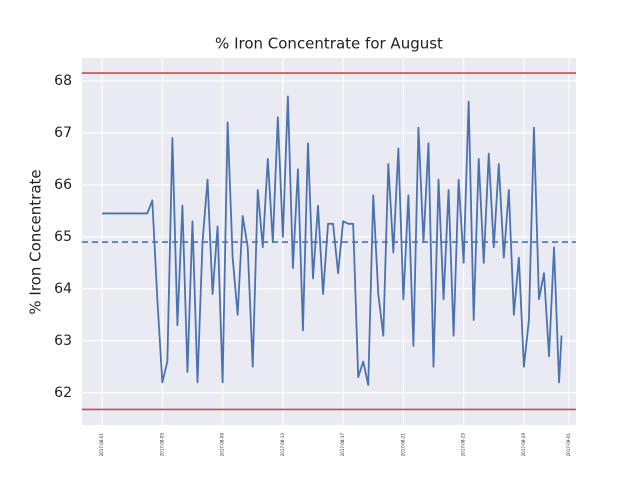 Image resolution: width=640 pixels, height=480 pixels. I want to click on x-tick-label: 2017-08-21, so click(402, 445).